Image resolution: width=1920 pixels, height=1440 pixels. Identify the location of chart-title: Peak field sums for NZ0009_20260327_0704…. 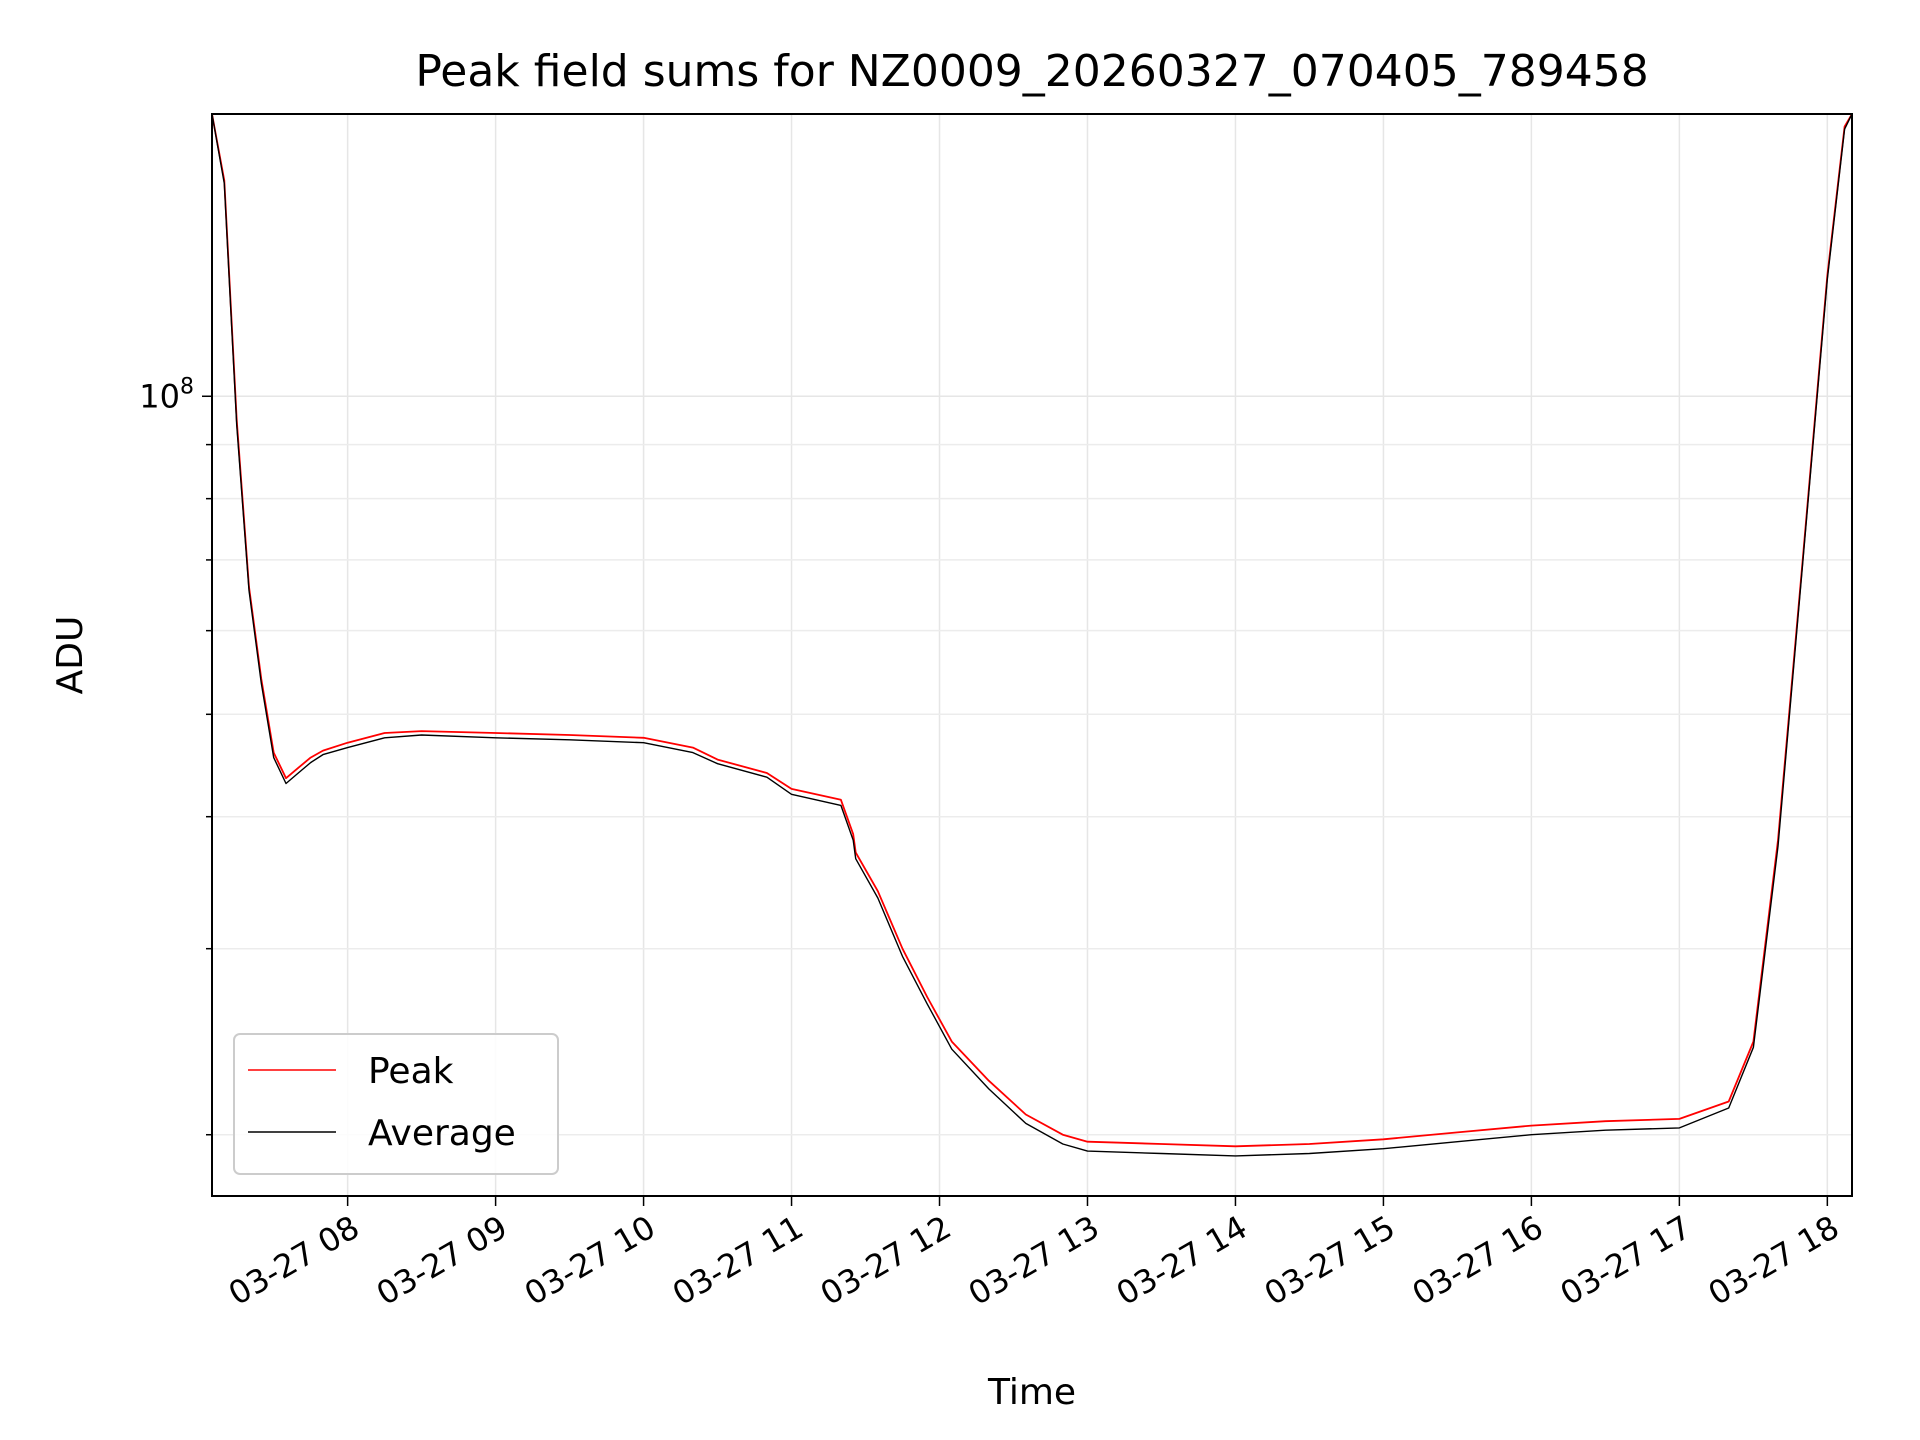
(1031, 71).